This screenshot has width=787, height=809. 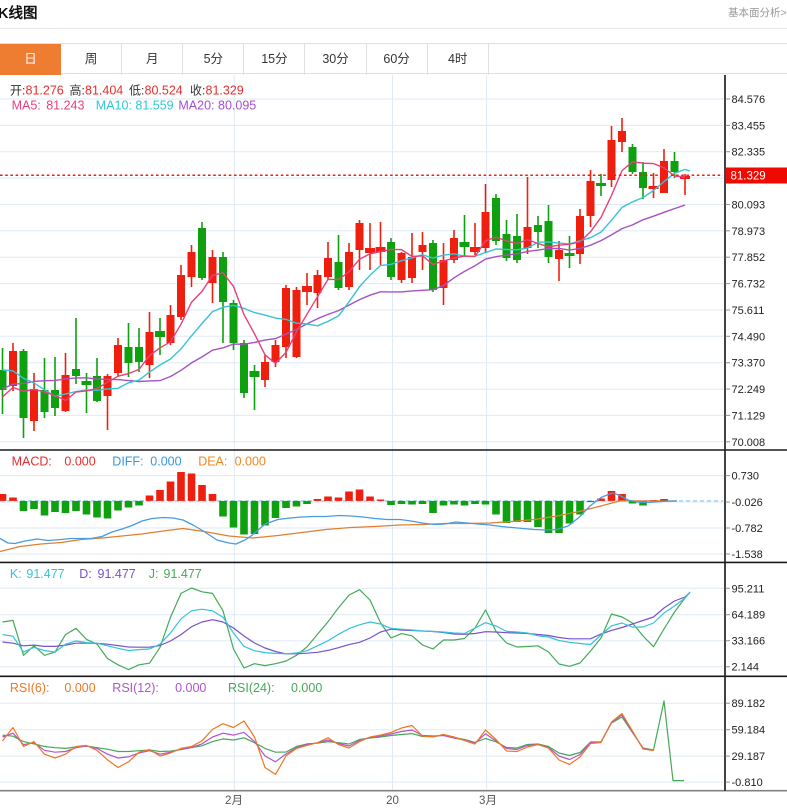 What do you see at coordinates (749, 364) in the screenshot?
I see `svg-text: 73.370` at bounding box center [749, 364].